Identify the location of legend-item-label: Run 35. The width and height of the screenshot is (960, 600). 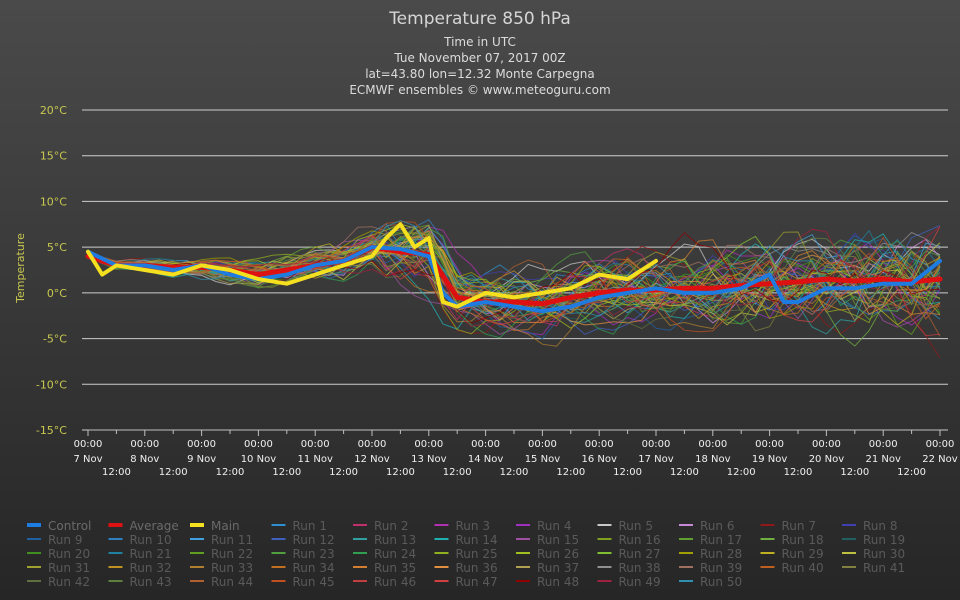
(395, 568).